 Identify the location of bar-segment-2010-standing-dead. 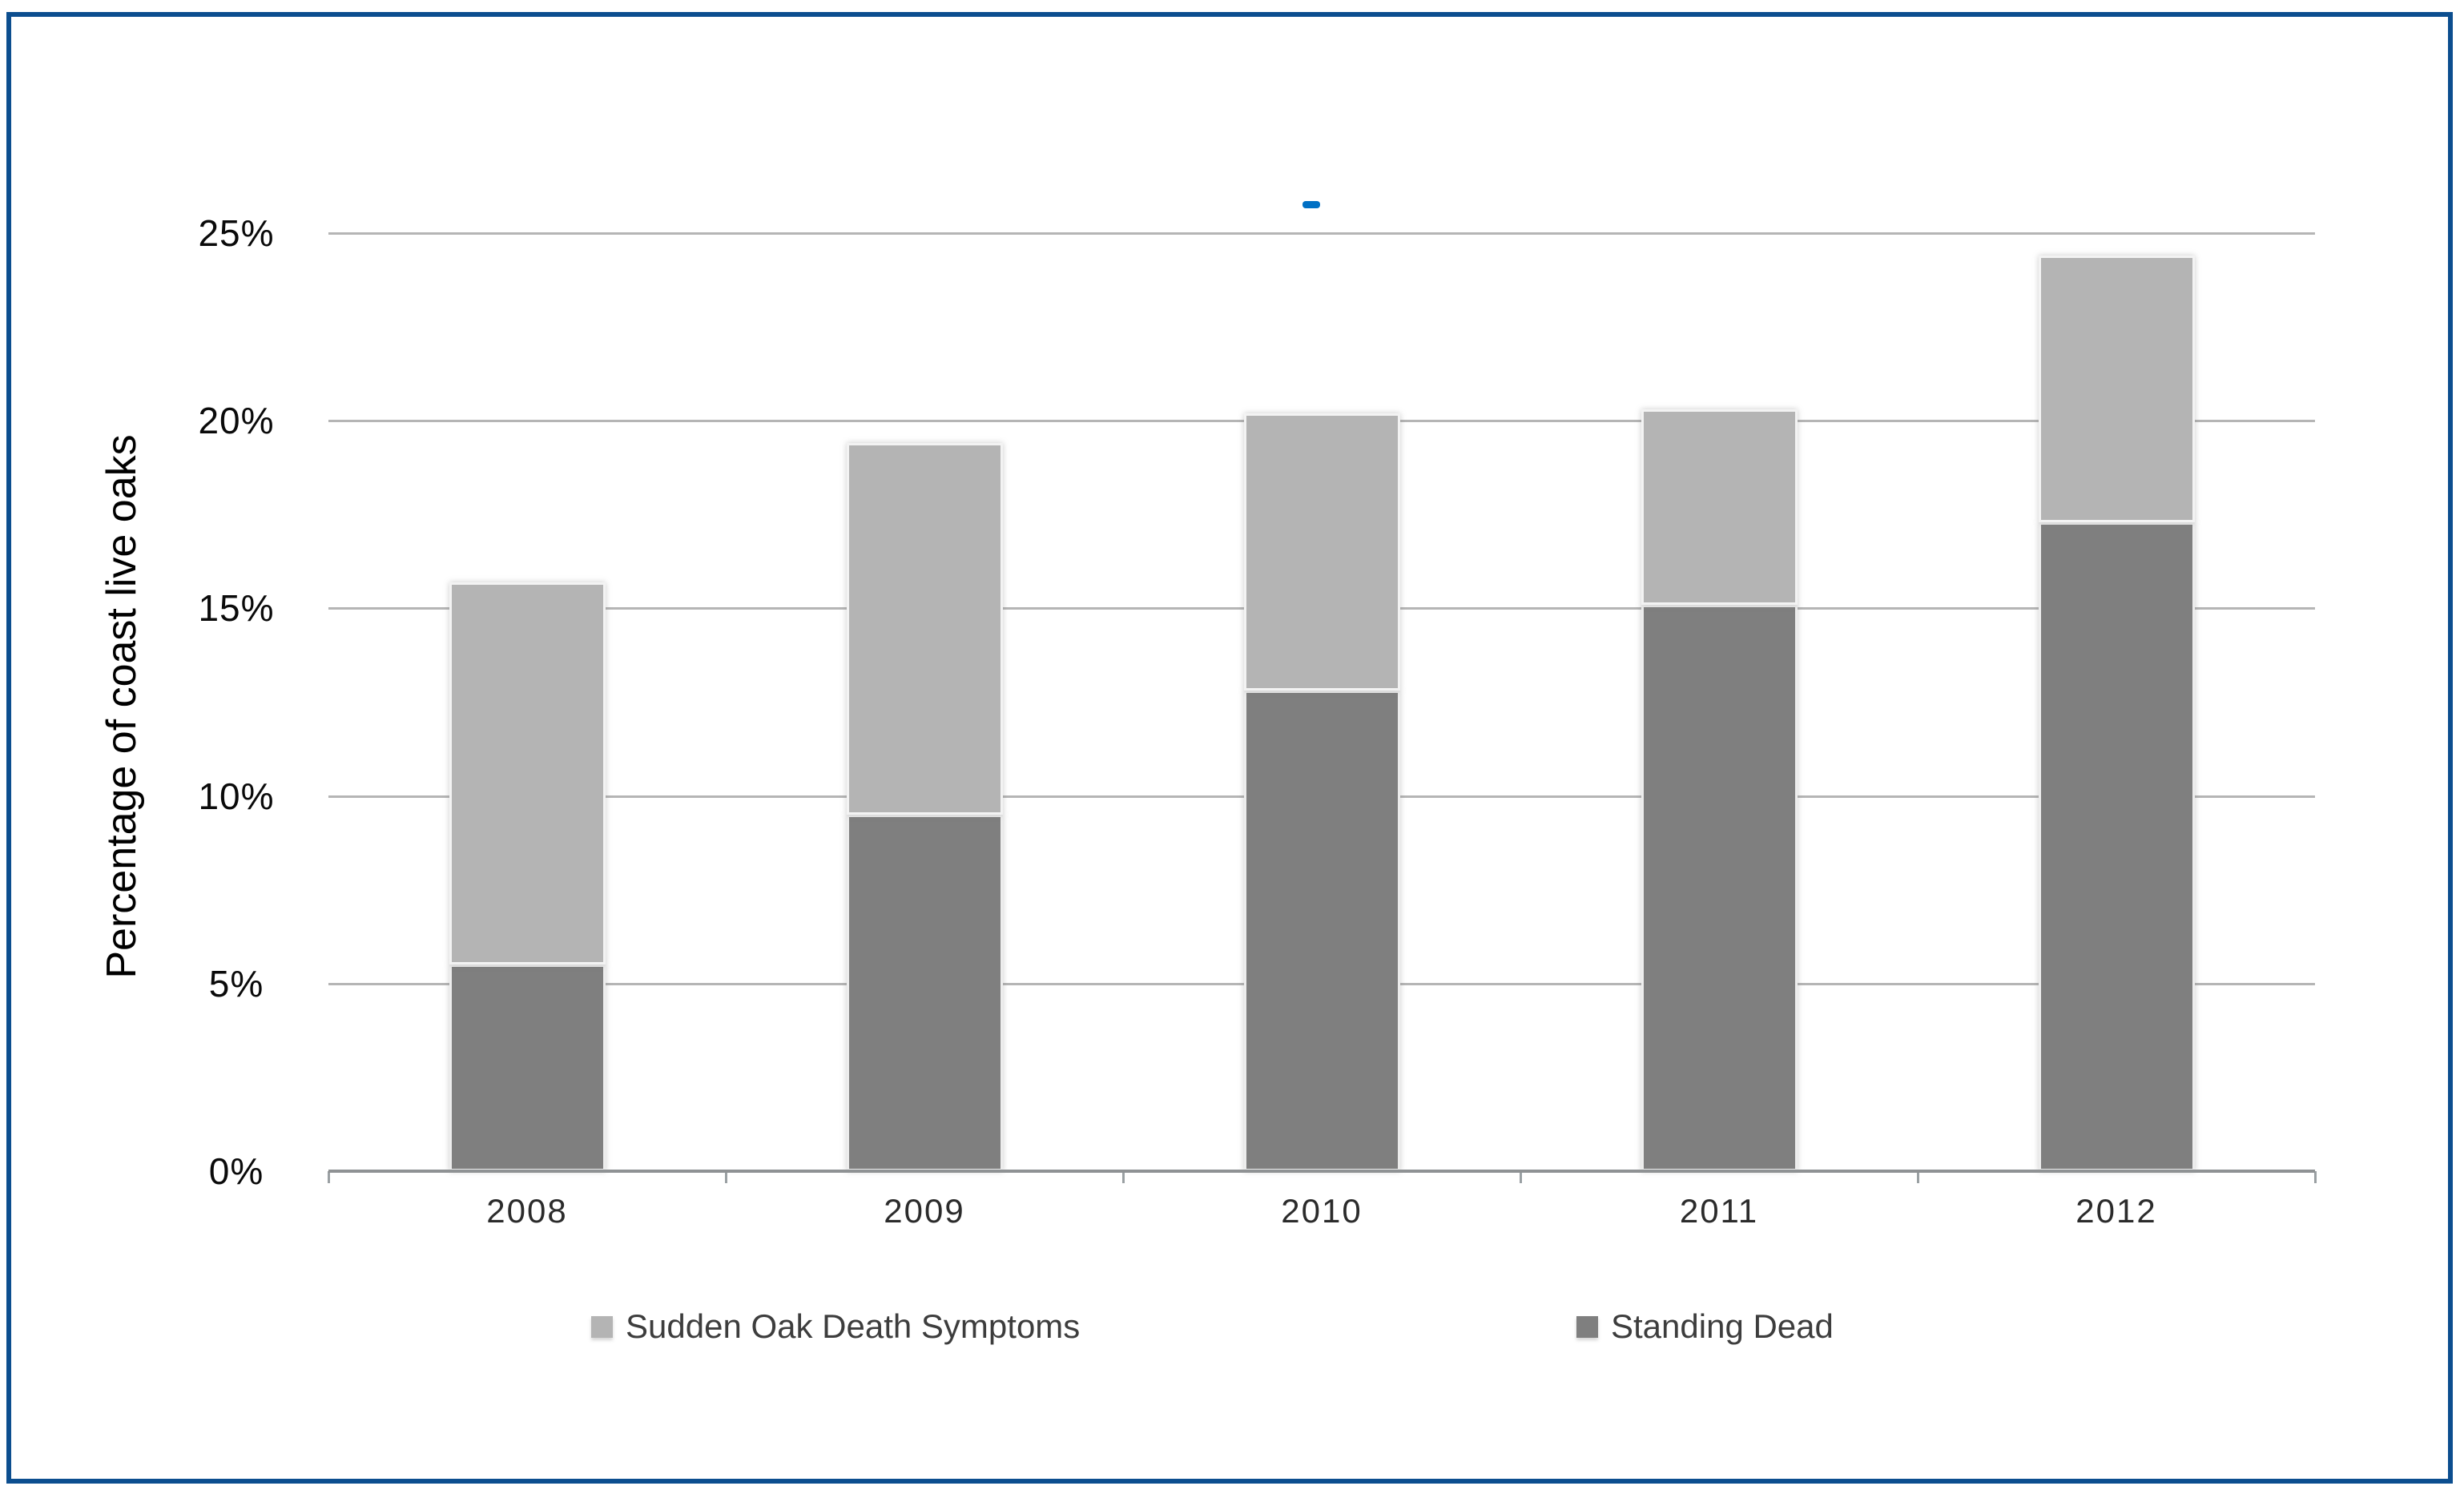
(1321, 931).